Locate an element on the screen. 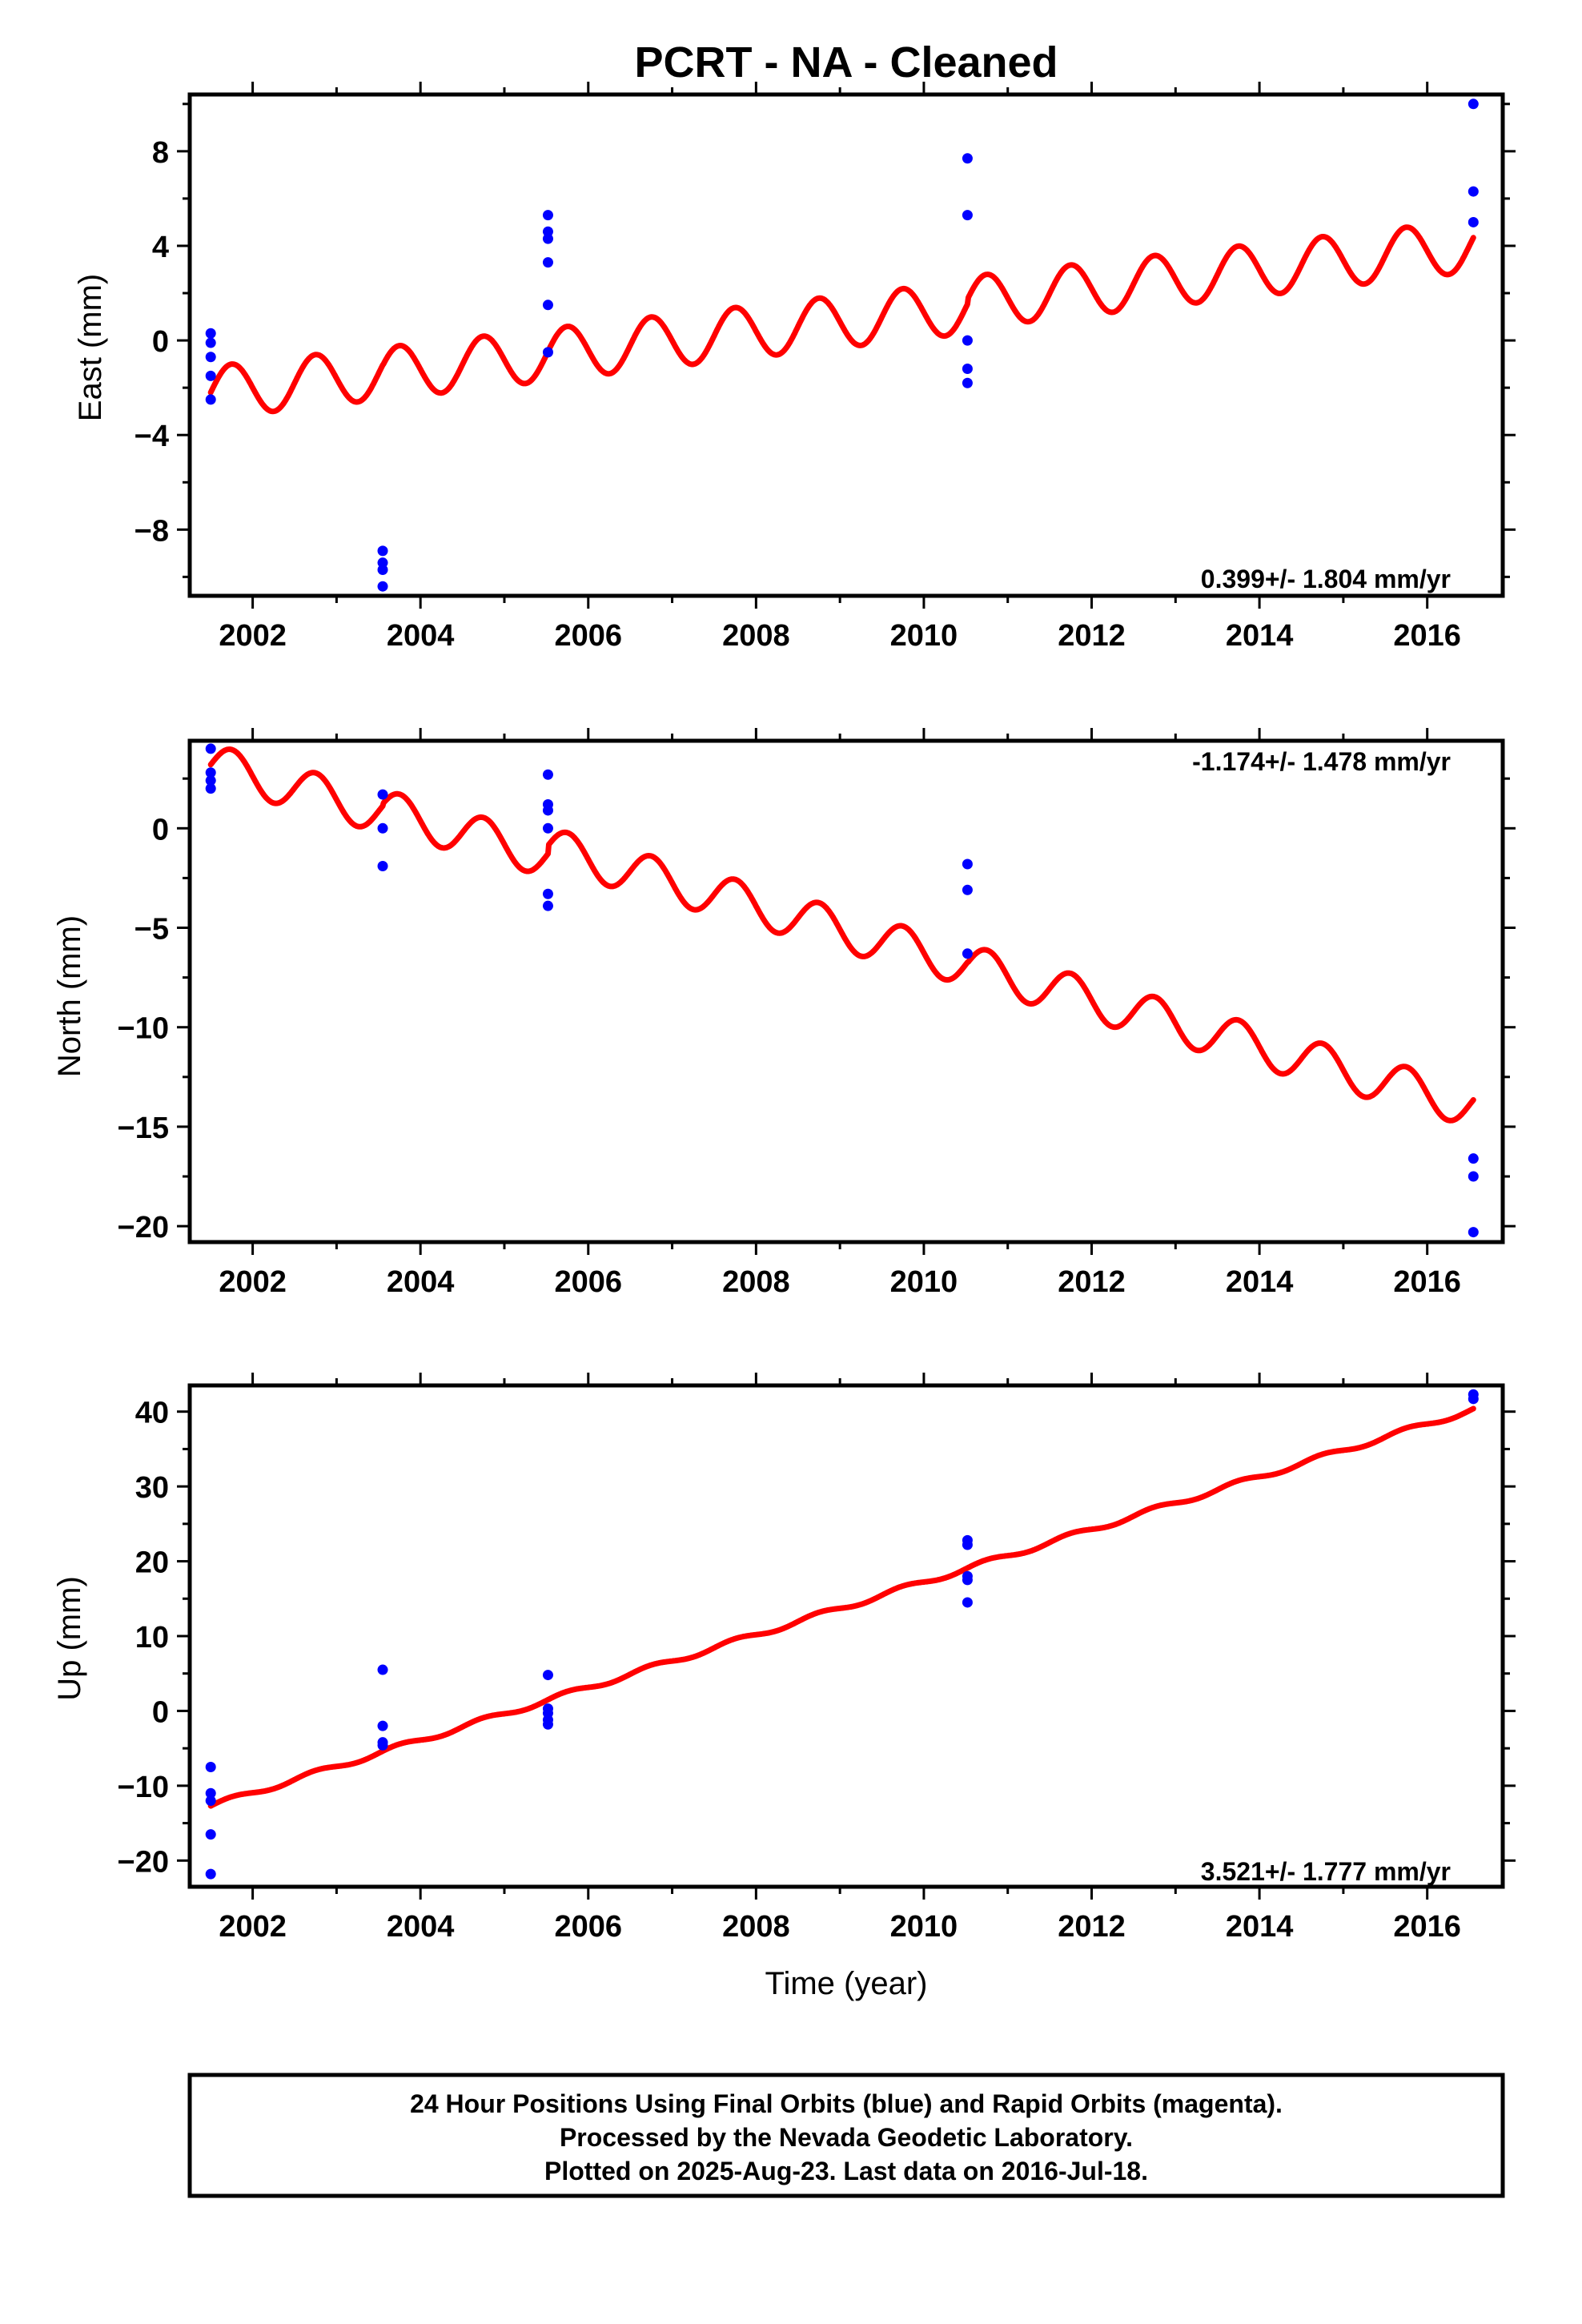 This screenshot has width=1582, height=2324. up-rate-label: 3.521+/- 1.777 mm/yr is located at coordinates (1326, 1871).